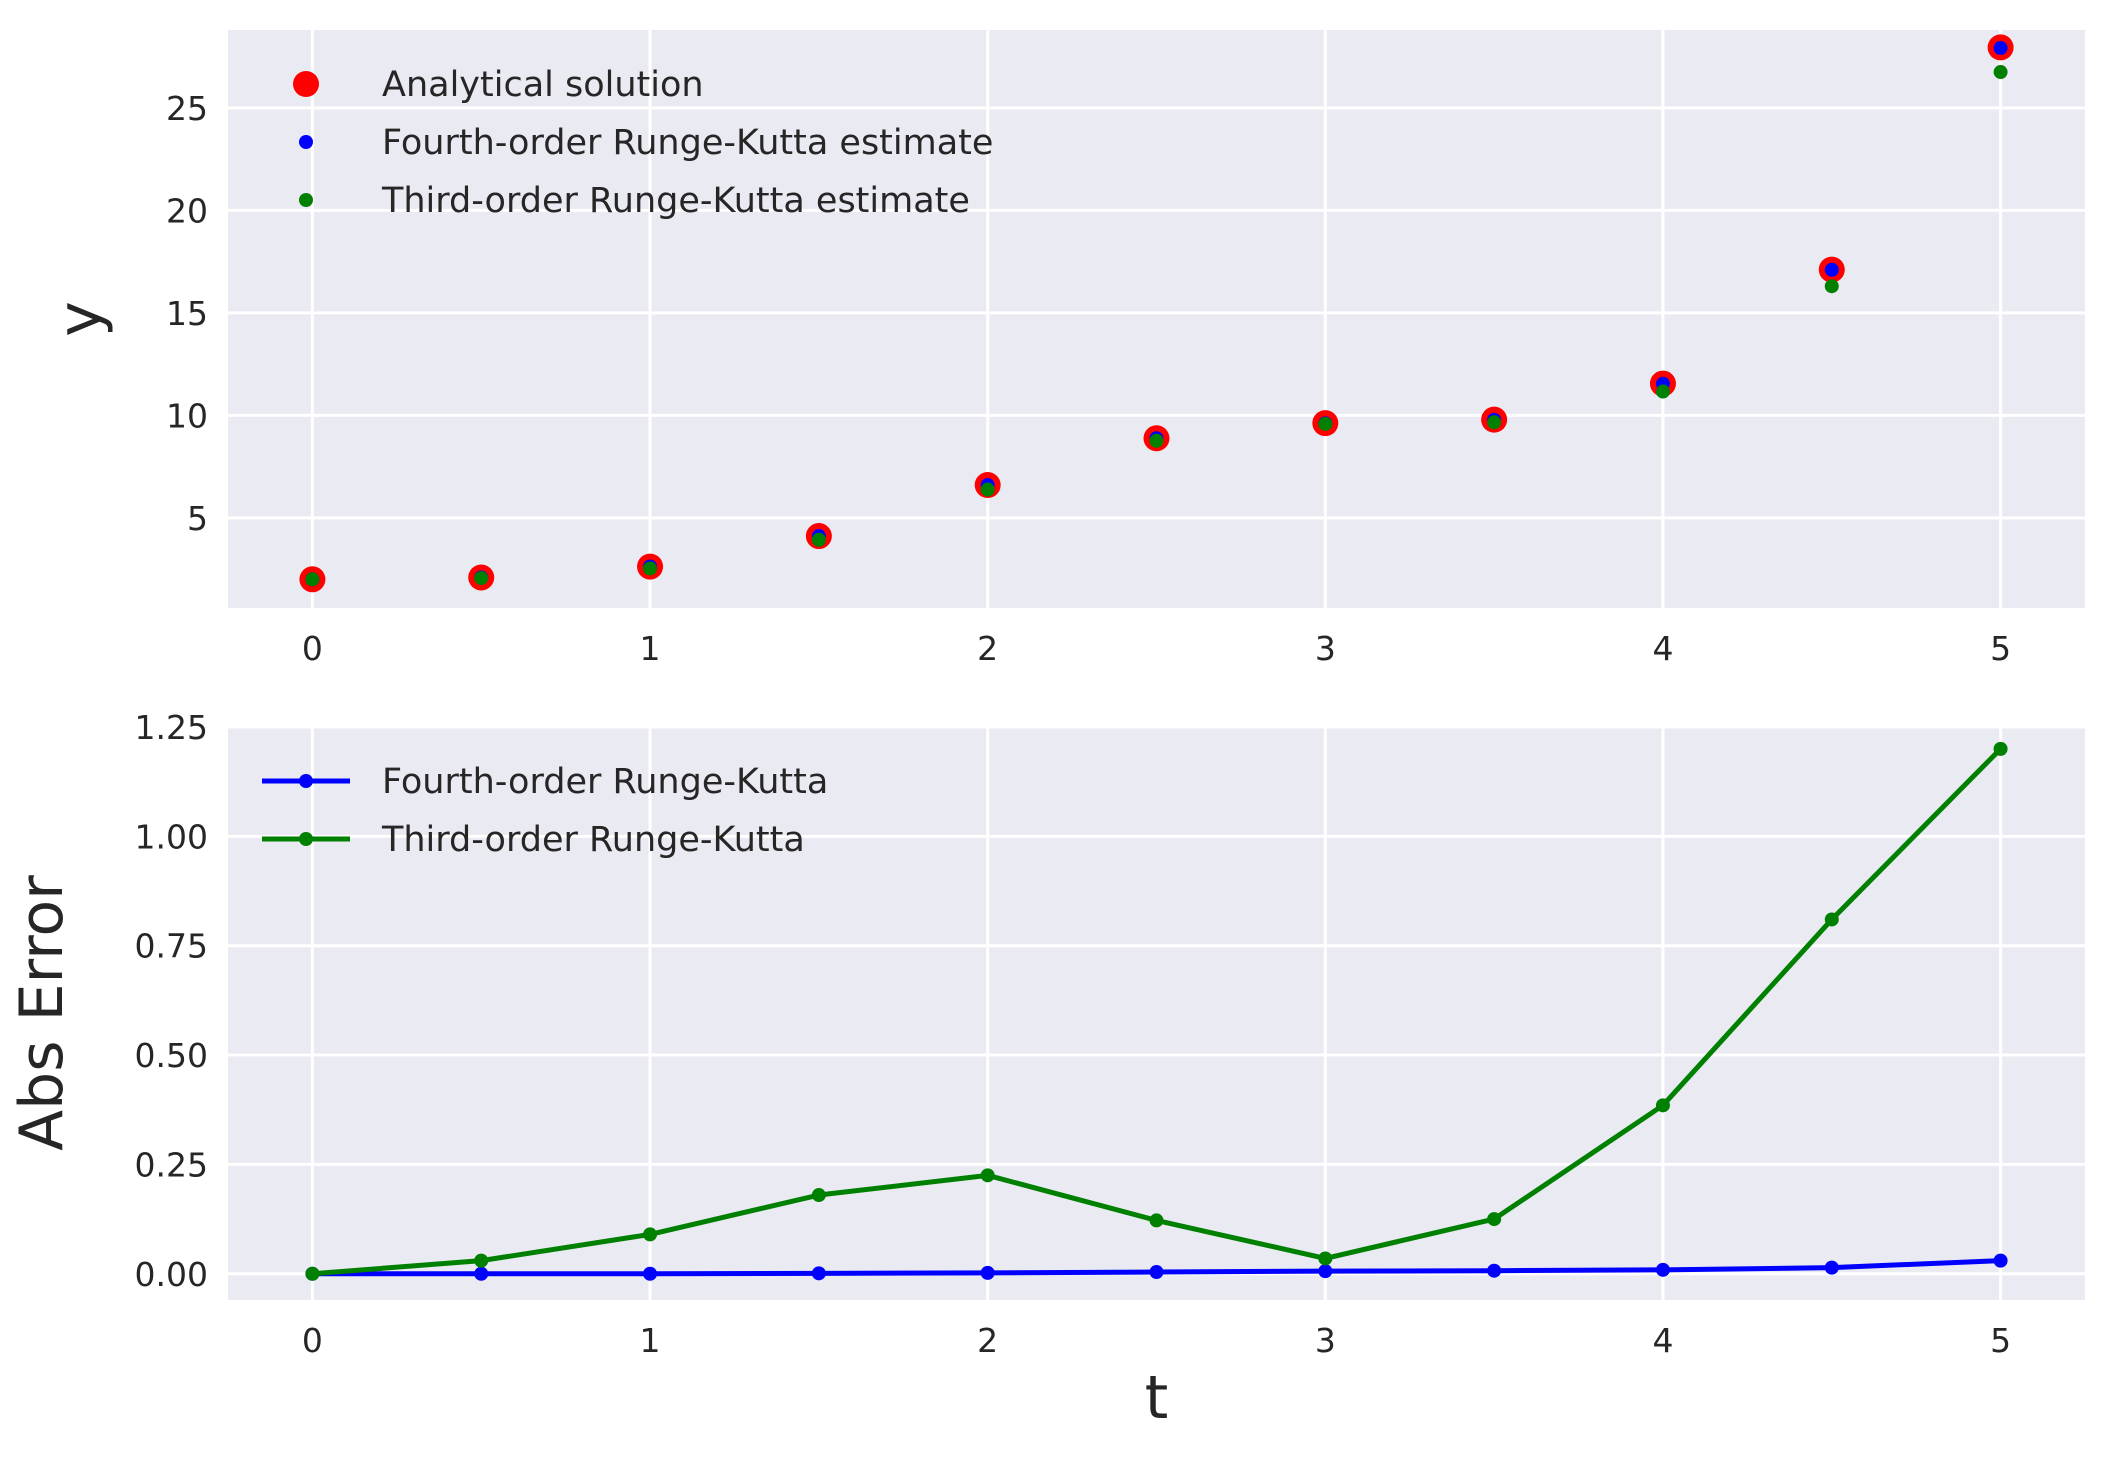 The image size is (2115, 1483). Describe the element at coordinates (80, 319) in the screenshot. I see `y-axis-label: y` at that location.